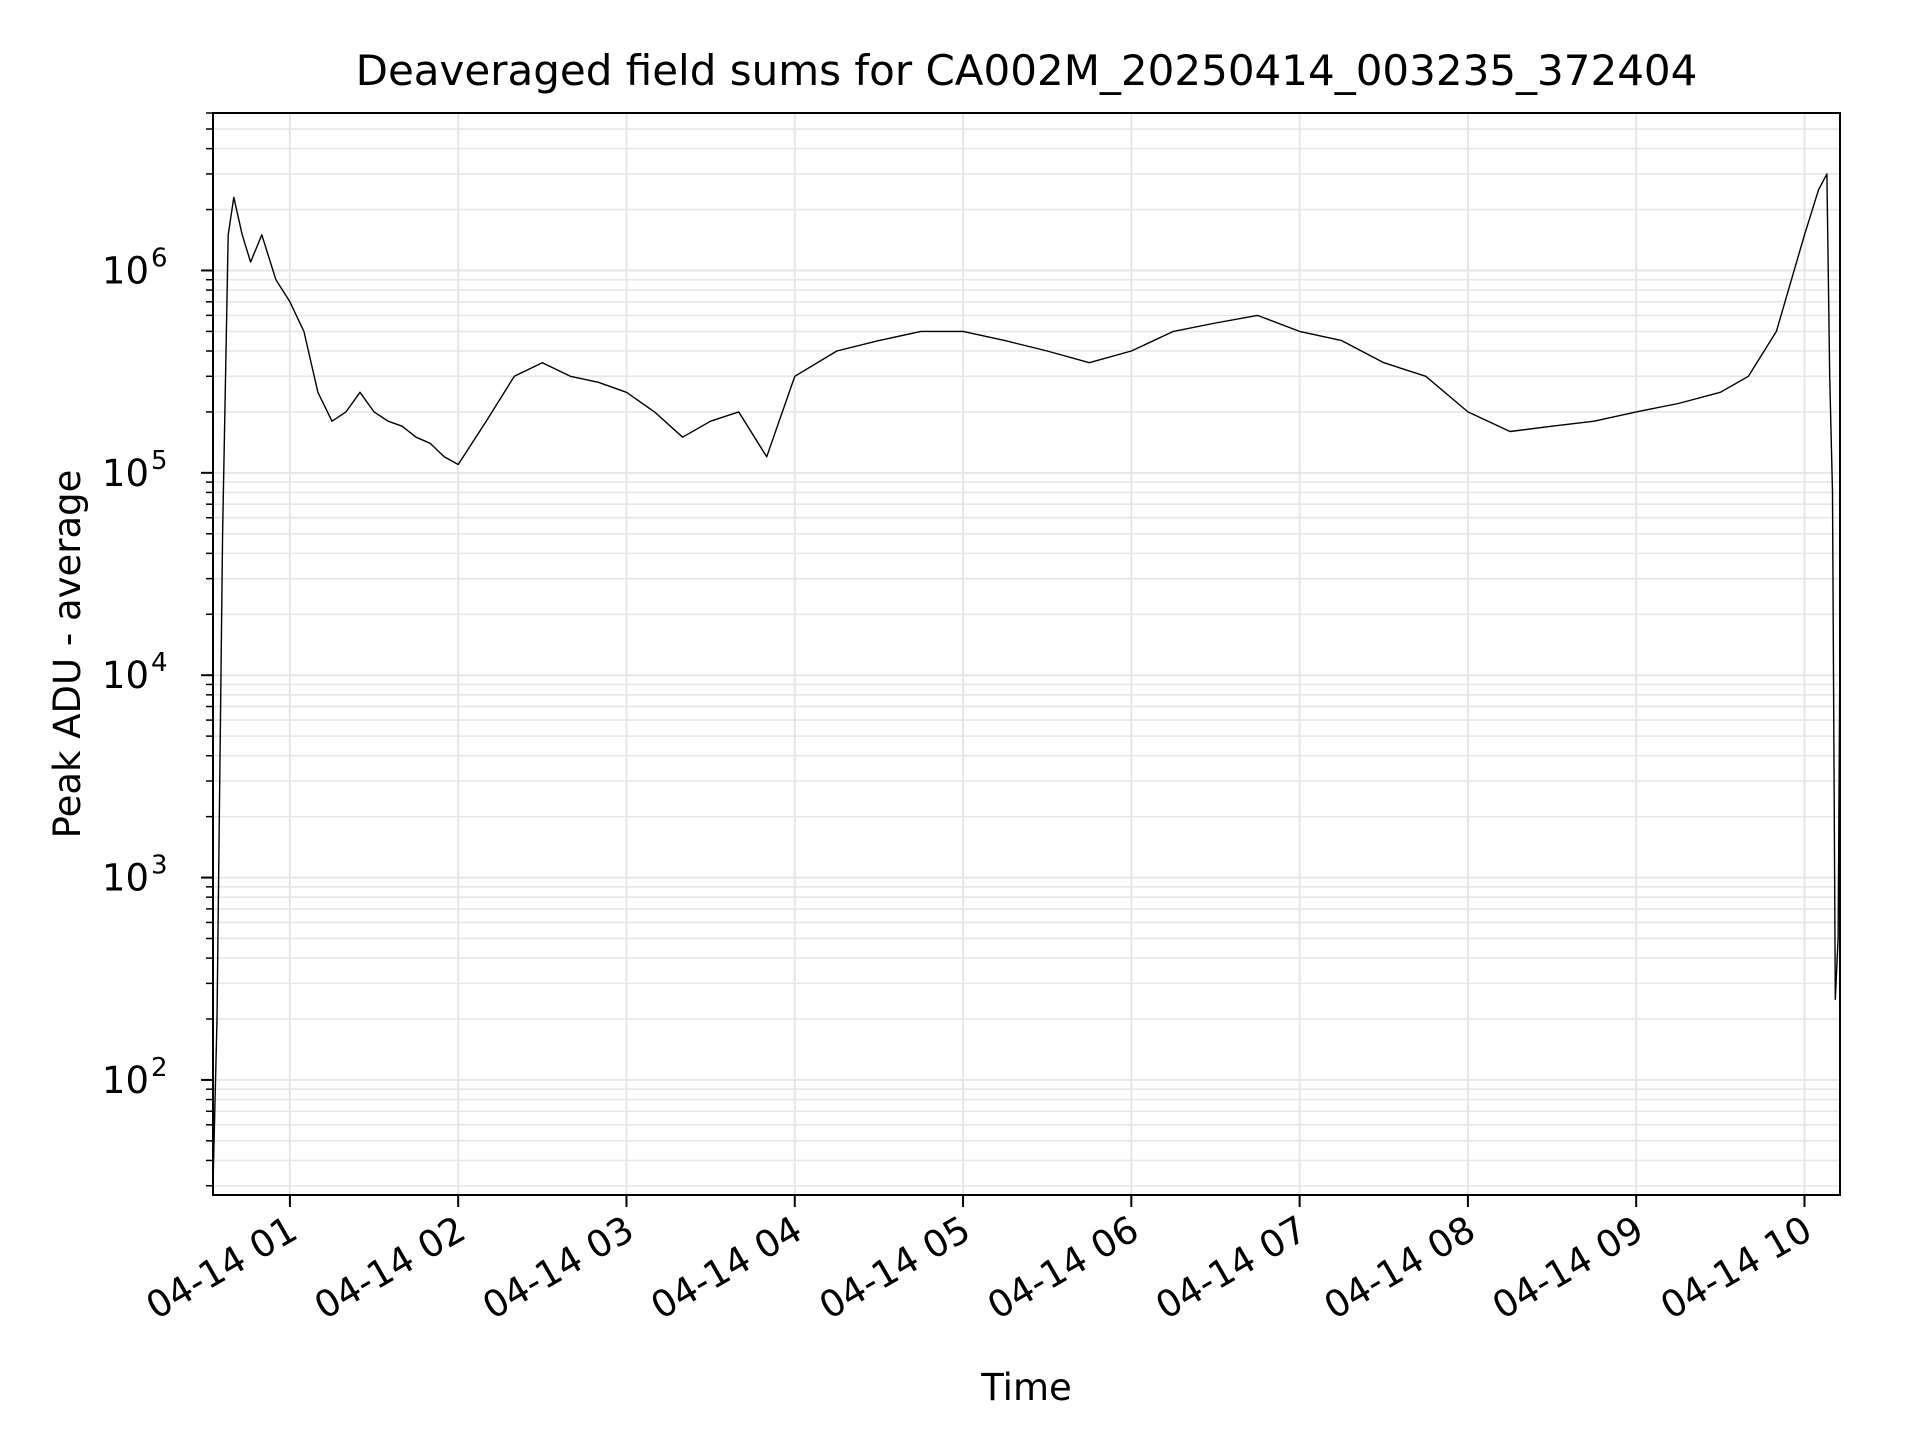  I want to click on y-tick-exponent: 2, so click(159, 1068).